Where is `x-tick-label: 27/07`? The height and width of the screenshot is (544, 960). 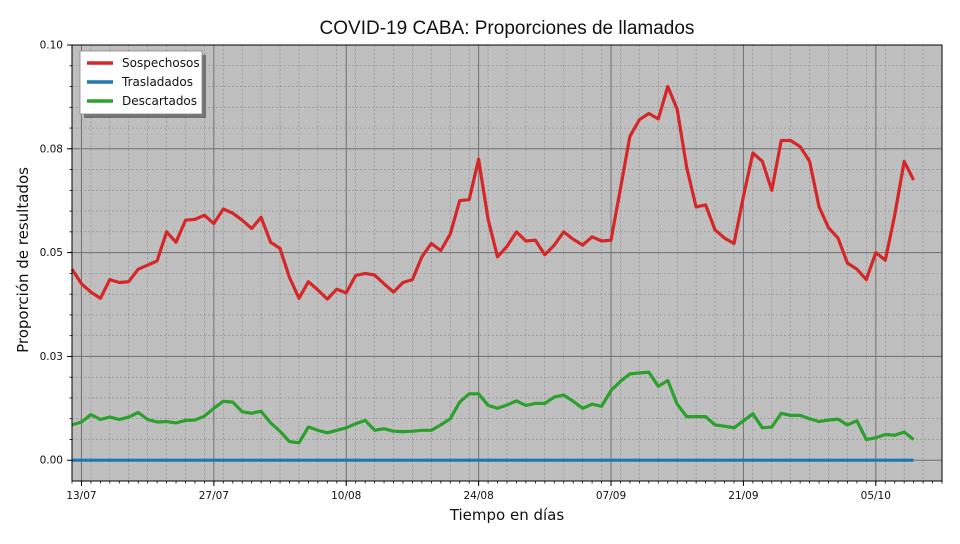
x-tick-label: 27/07 is located at coordinates (214, 496).